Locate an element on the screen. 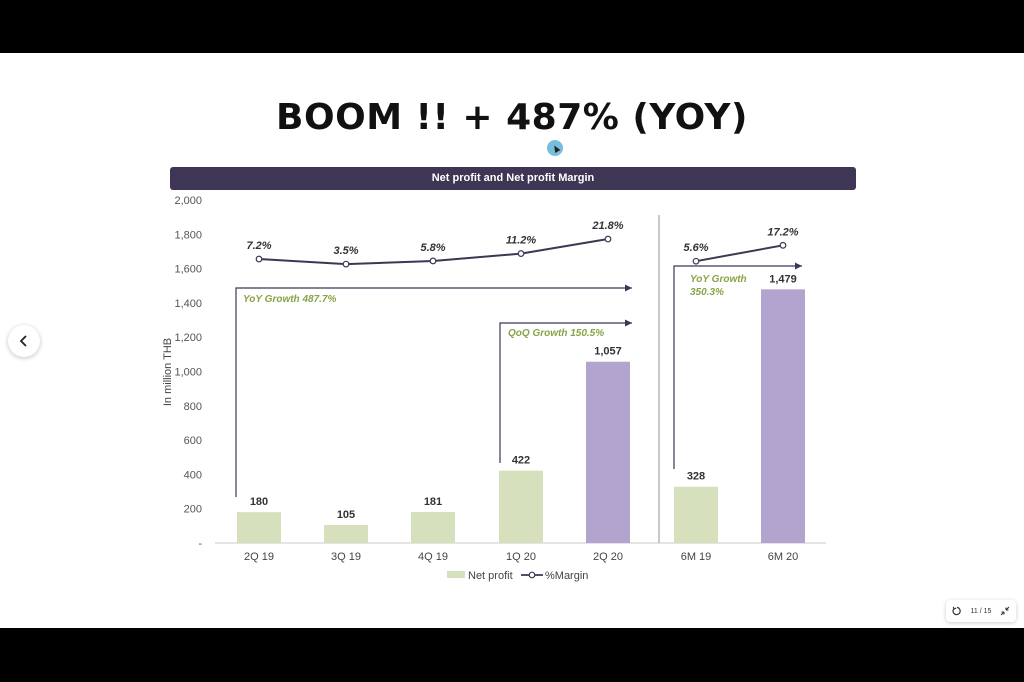 Image resolution: width=1024 pixels, height=682 pixels. margin-value-label: 21.8% is located at coordinates (607, 226).